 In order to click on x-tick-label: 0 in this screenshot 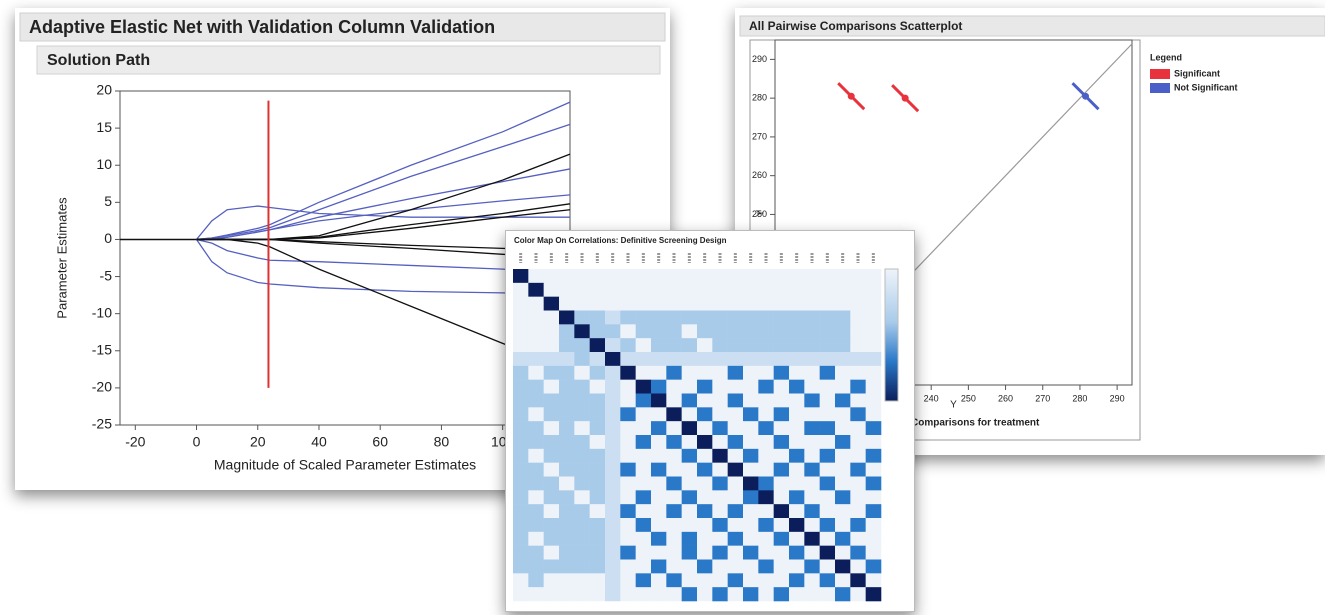, I will do `click(197, 442)`.